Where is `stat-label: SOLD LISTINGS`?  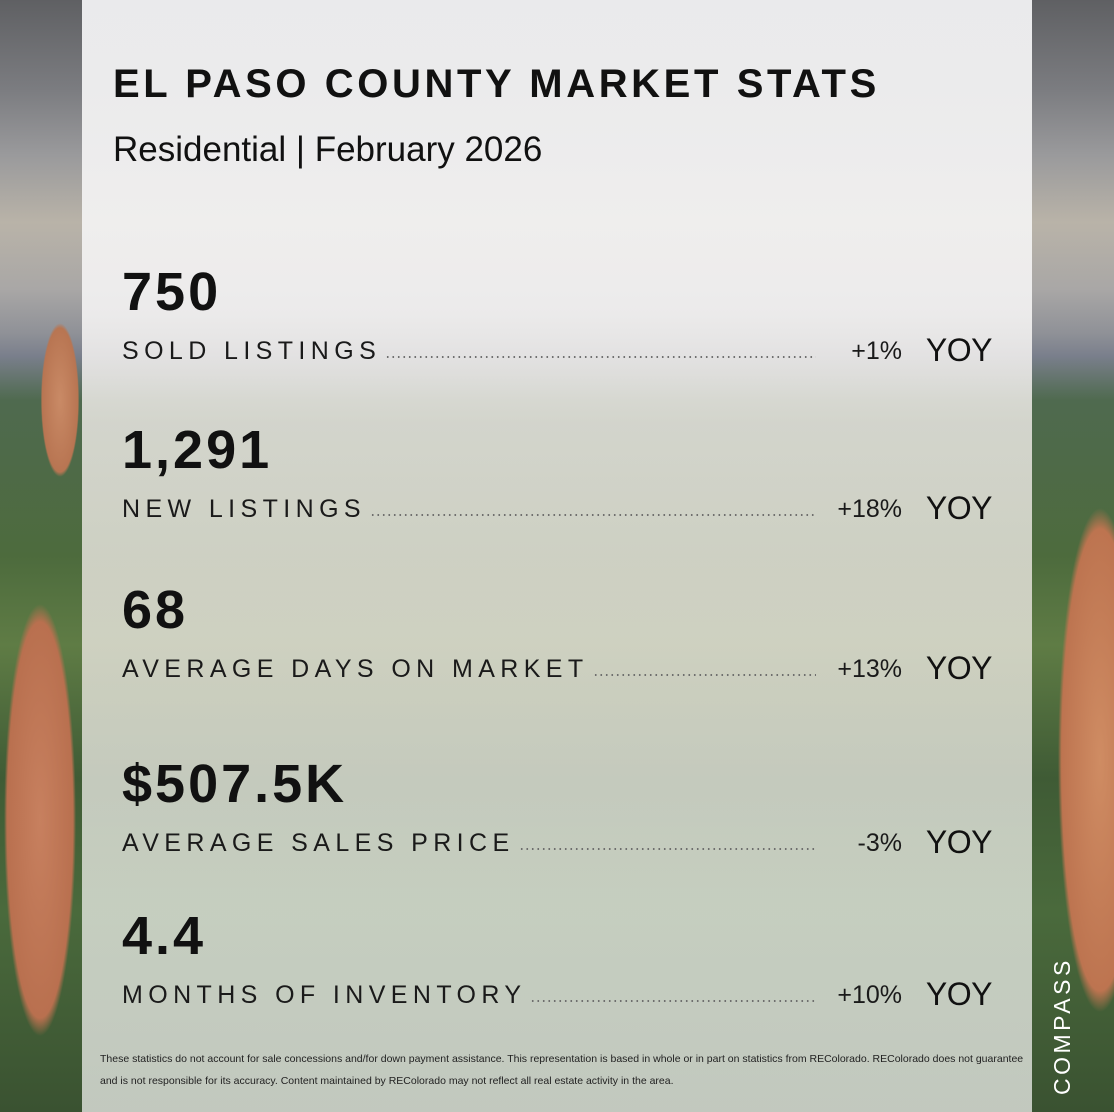
stat-label: SOLD LISTINGS is located at coordinates (252, 351).